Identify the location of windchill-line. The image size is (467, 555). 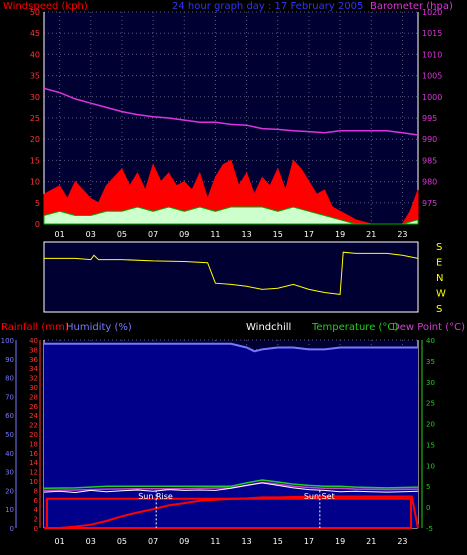
(231, 488).